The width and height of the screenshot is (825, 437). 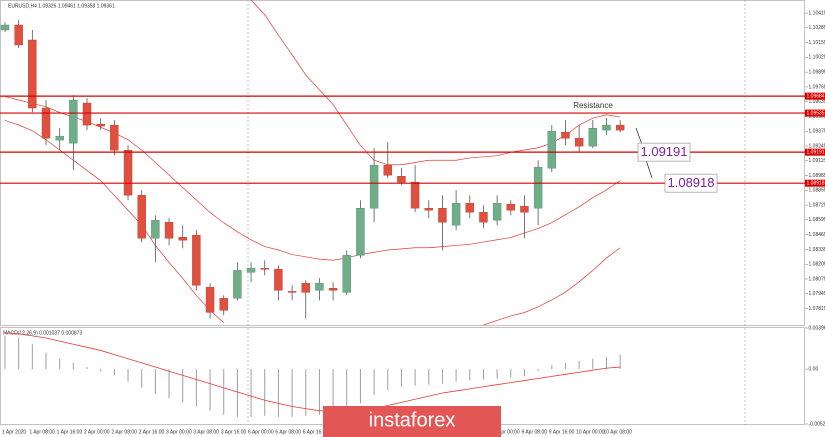 I want to click on level-tag-label: 1.09684, so click(x=816, y=96).